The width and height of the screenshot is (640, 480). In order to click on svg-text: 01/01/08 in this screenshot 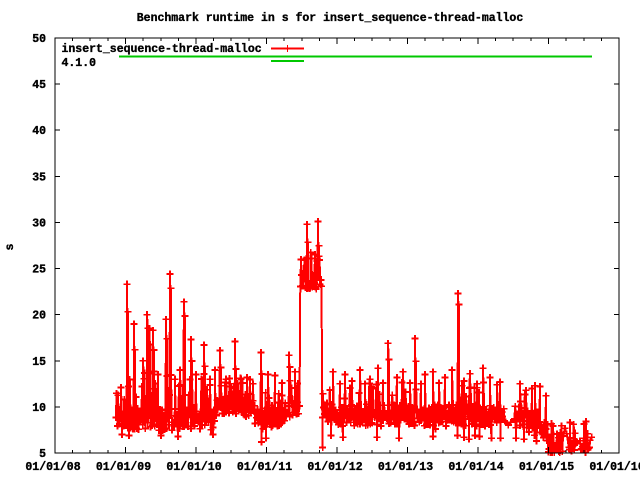, I will do `click(52, 467)`.